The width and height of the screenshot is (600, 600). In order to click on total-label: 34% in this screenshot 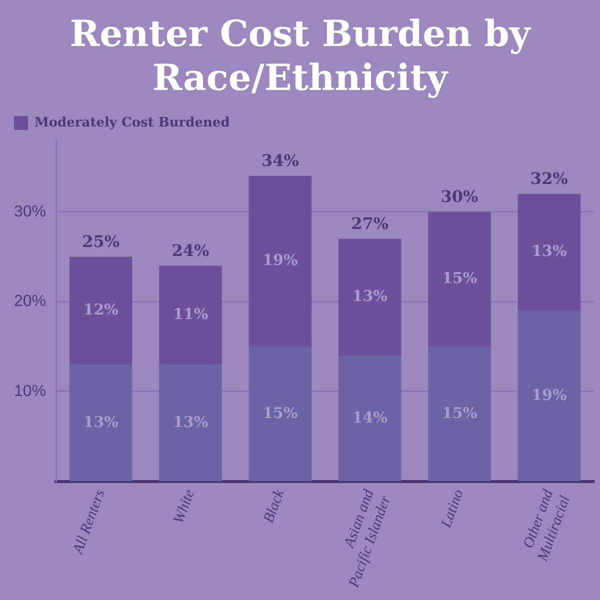, I will do `click(280, 160)`.